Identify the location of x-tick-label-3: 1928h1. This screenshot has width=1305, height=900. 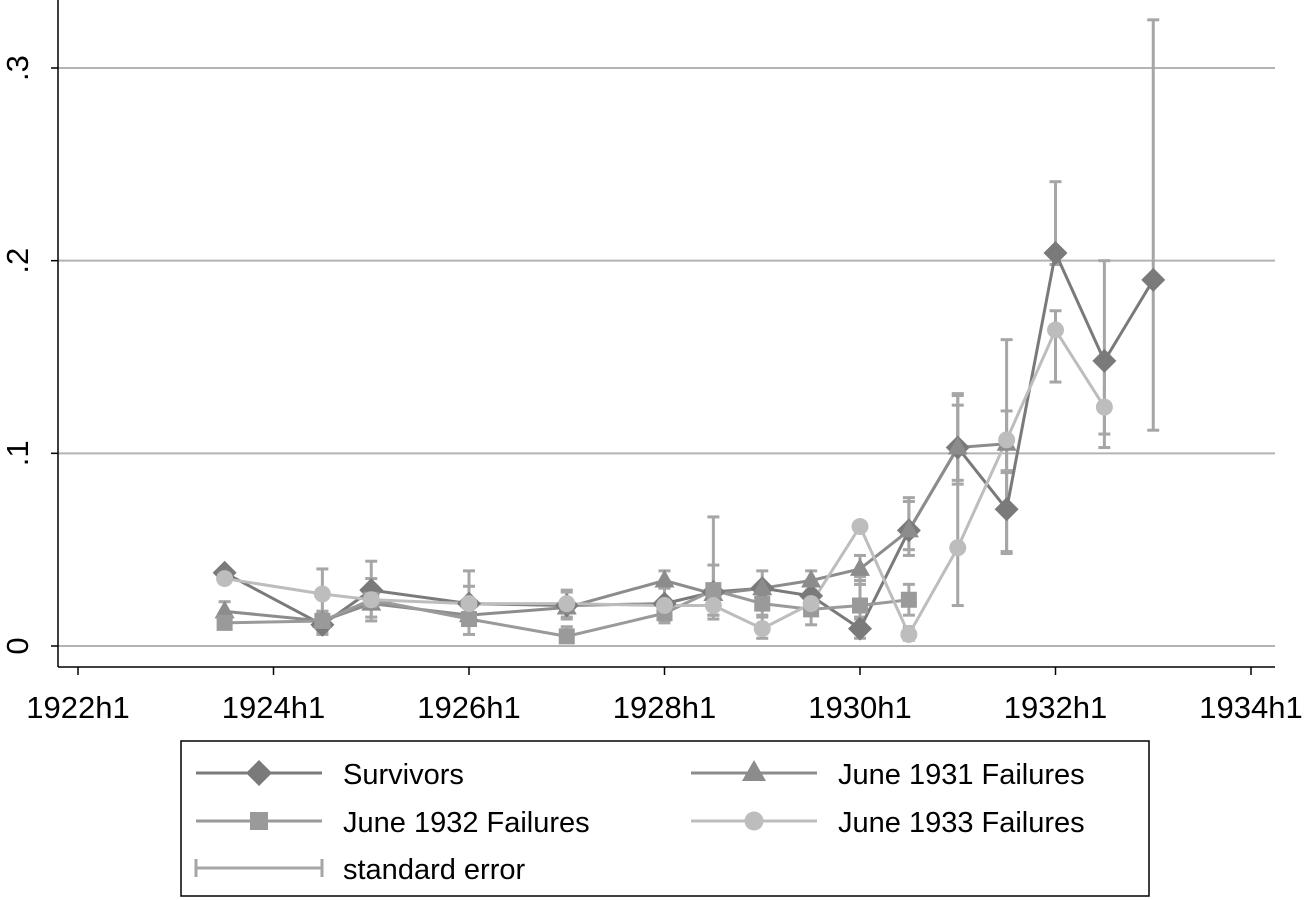
(664, 707).